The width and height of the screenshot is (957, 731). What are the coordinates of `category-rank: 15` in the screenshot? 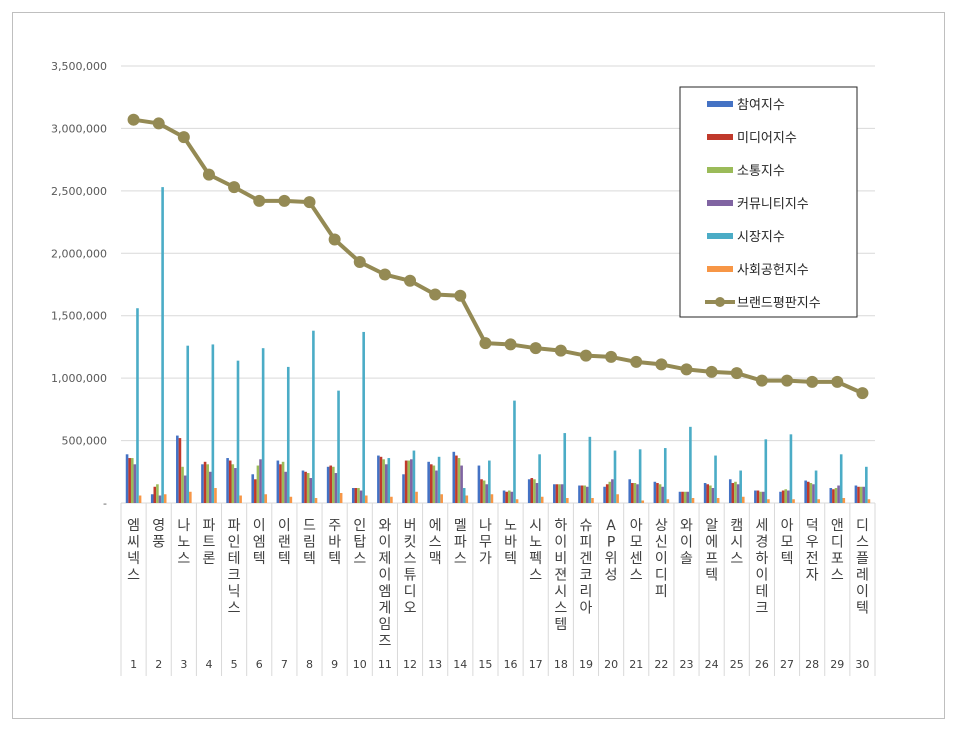 It's located at (485, 664).